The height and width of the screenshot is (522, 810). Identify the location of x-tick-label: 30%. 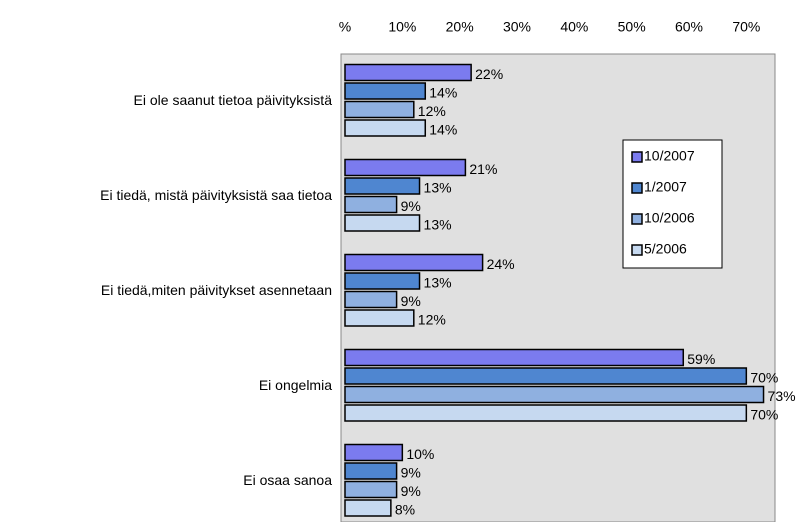
(517, 27).